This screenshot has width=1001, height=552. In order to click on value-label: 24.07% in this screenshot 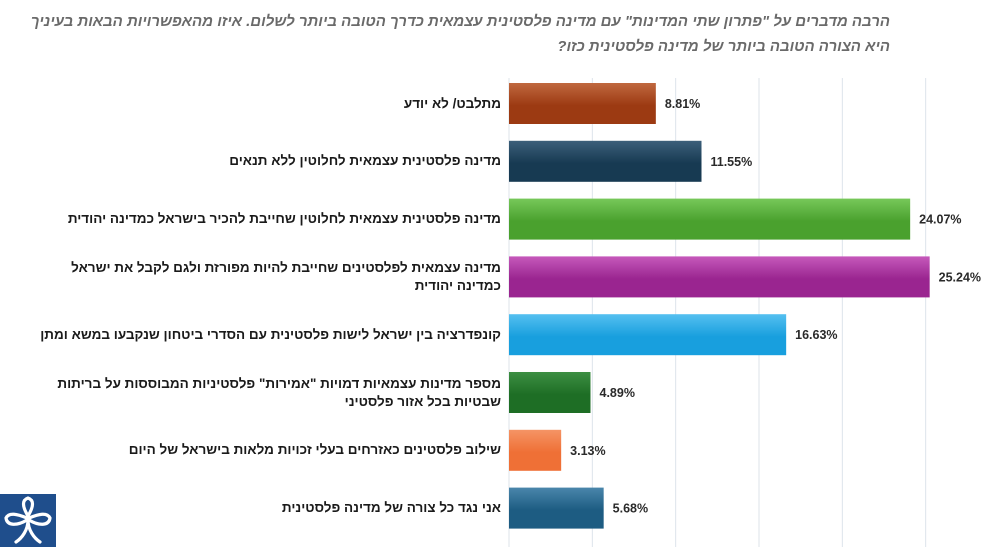, I will do `click(940, 220)`.